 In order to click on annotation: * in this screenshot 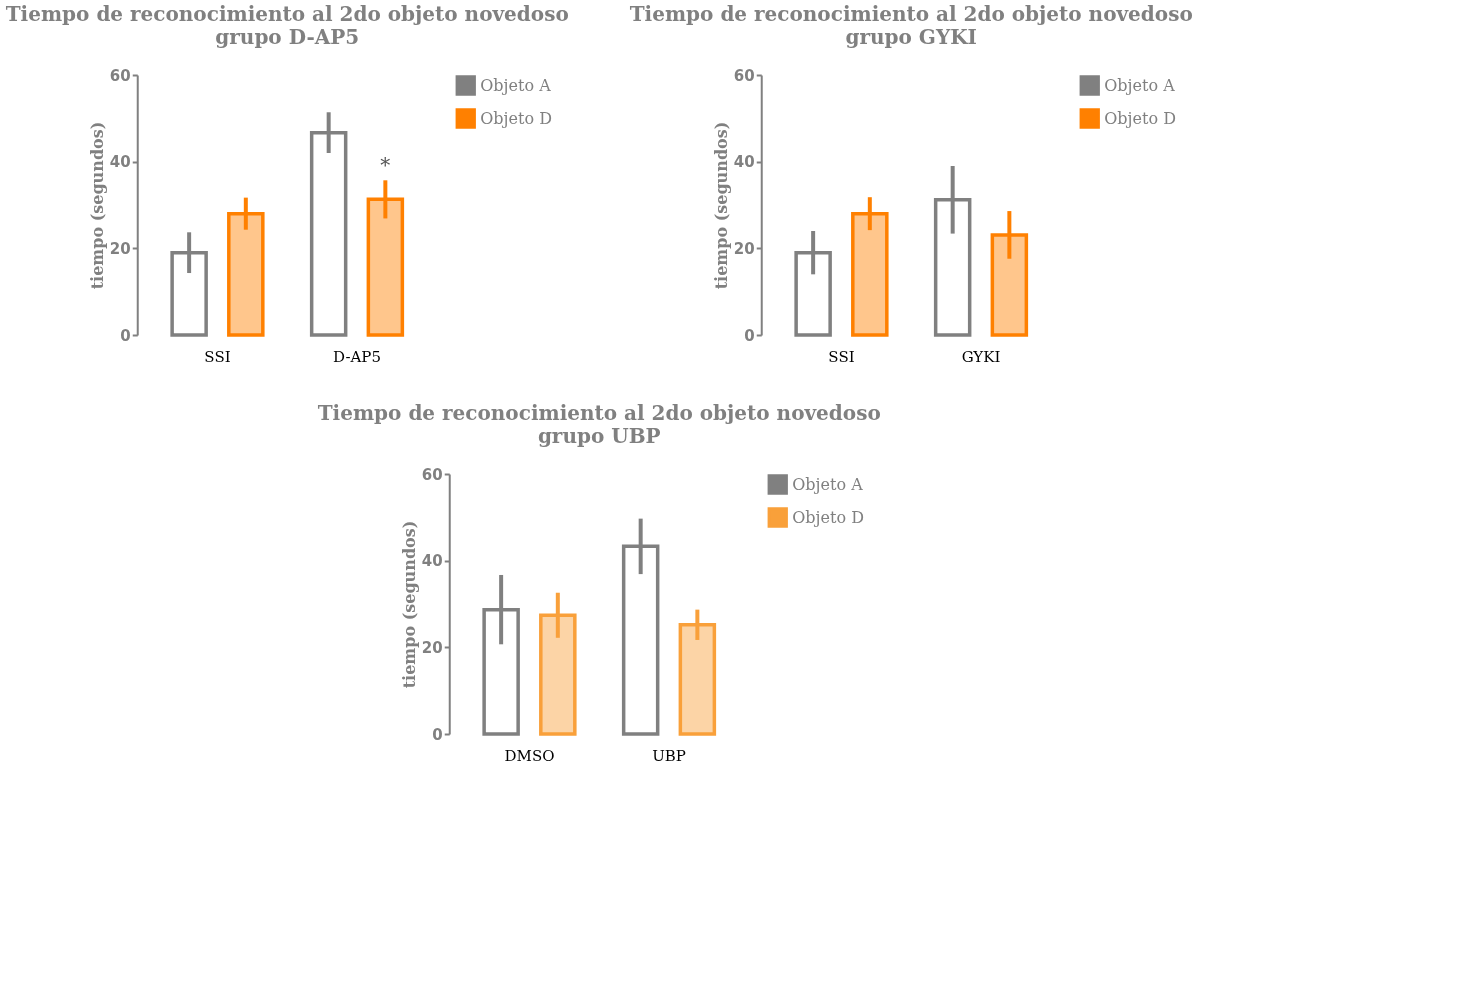, I will do `click(385, 165)`.